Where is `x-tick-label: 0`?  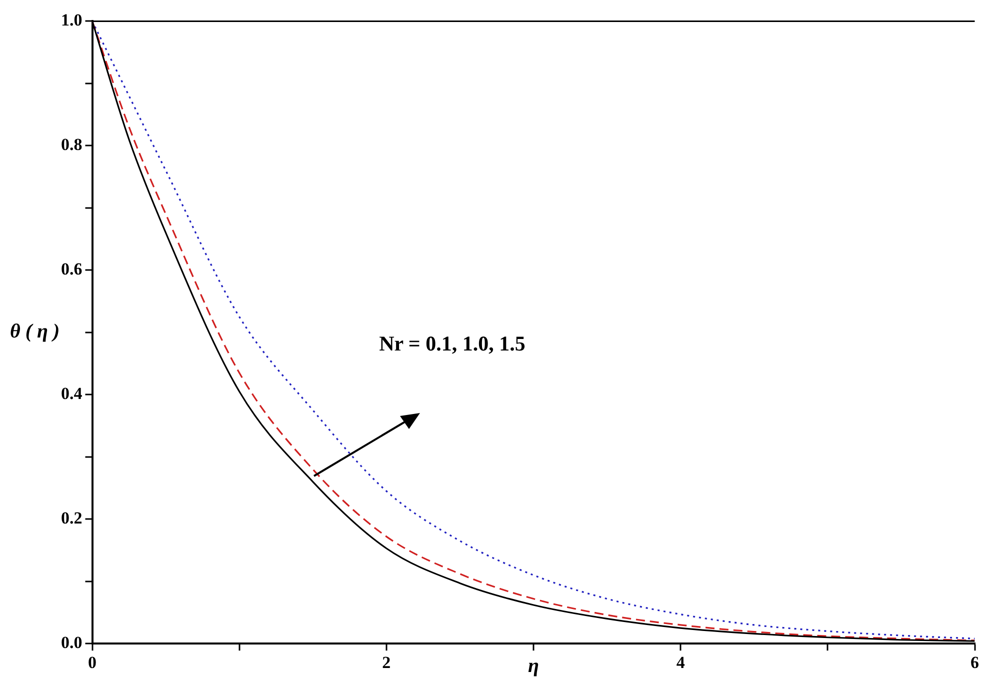
x-tick-label: 0 is located at coordinates (92, 662).